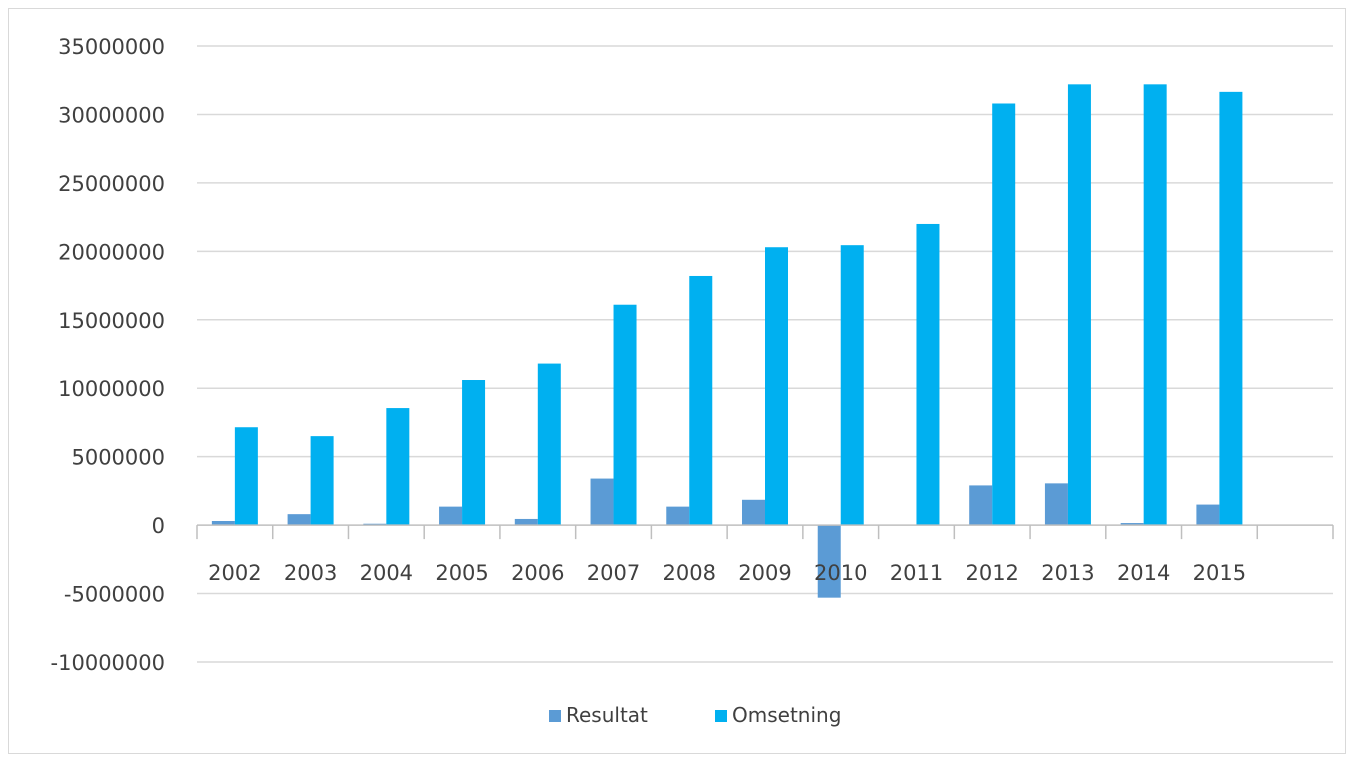  What do you see at coordinates (1056, 504) in the screenshot?
I see `bar-resultat-2013` at bounding box center [1056, 504].